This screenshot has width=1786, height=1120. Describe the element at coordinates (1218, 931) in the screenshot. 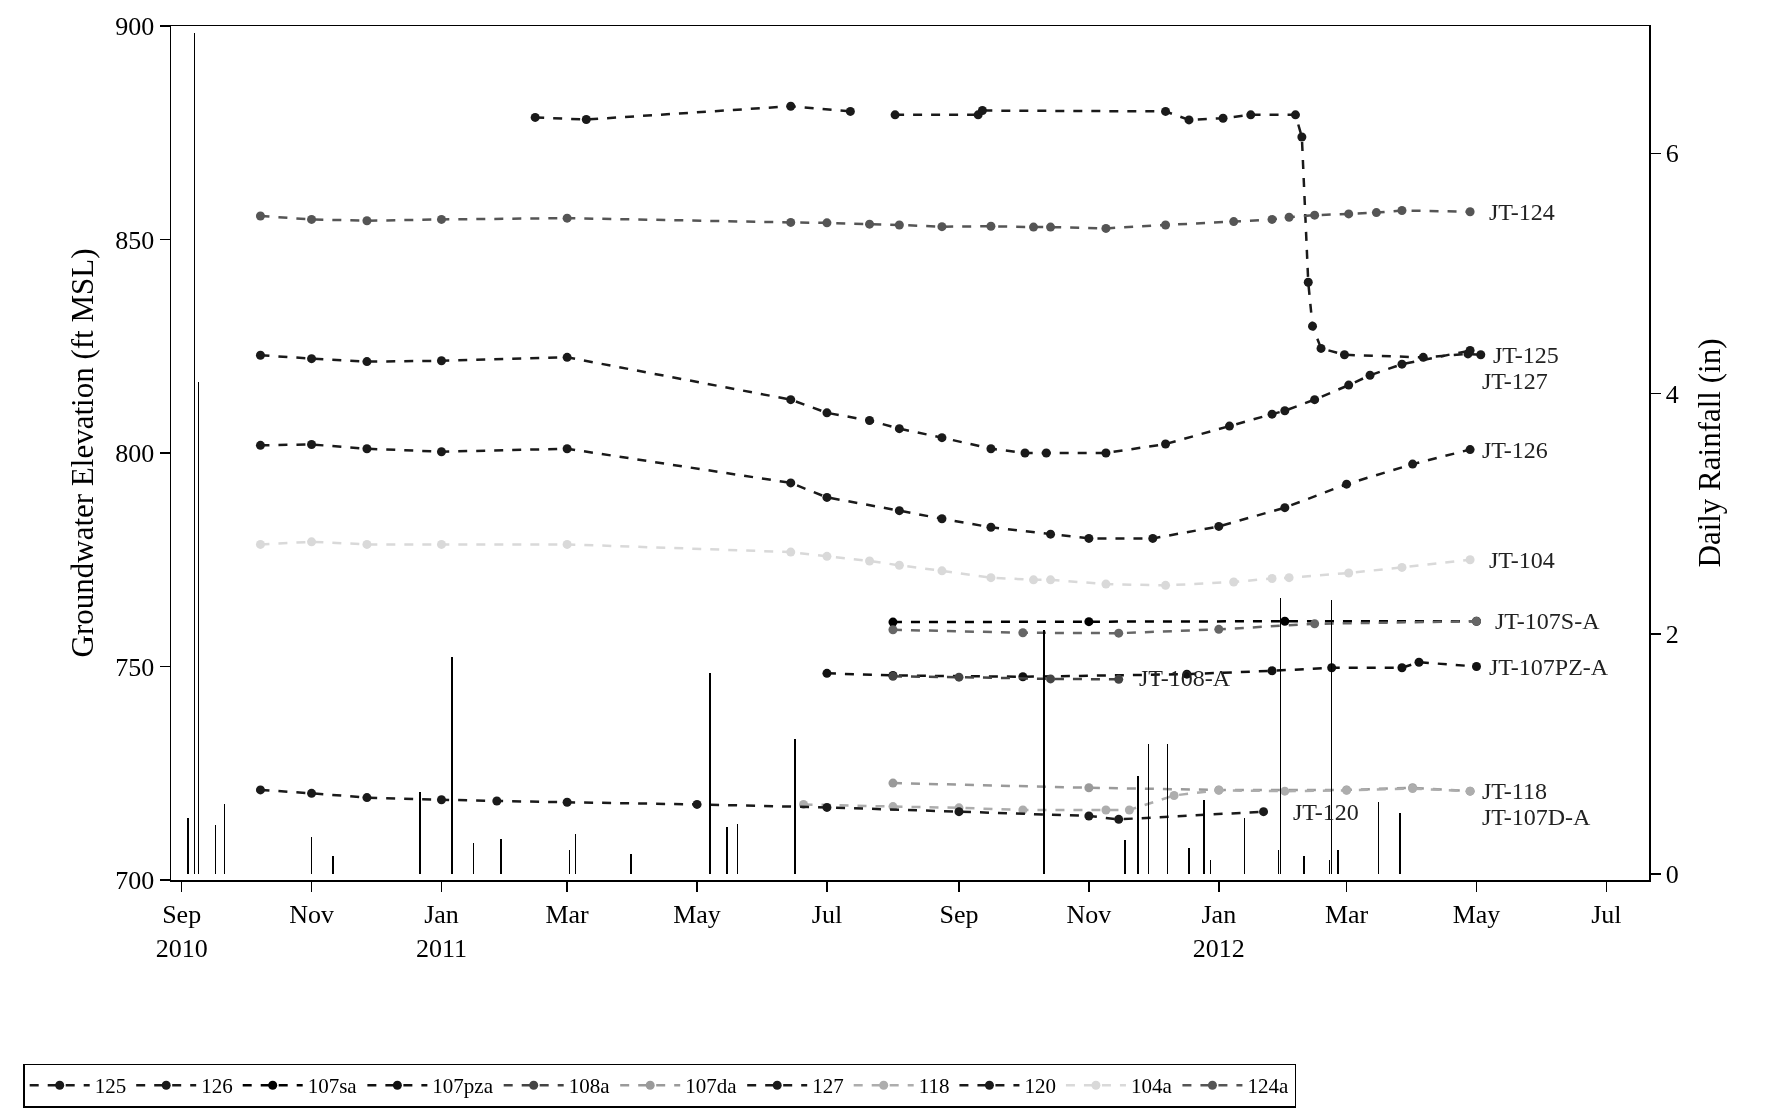

I see `x-tick-label: Jan 2012` at that location.